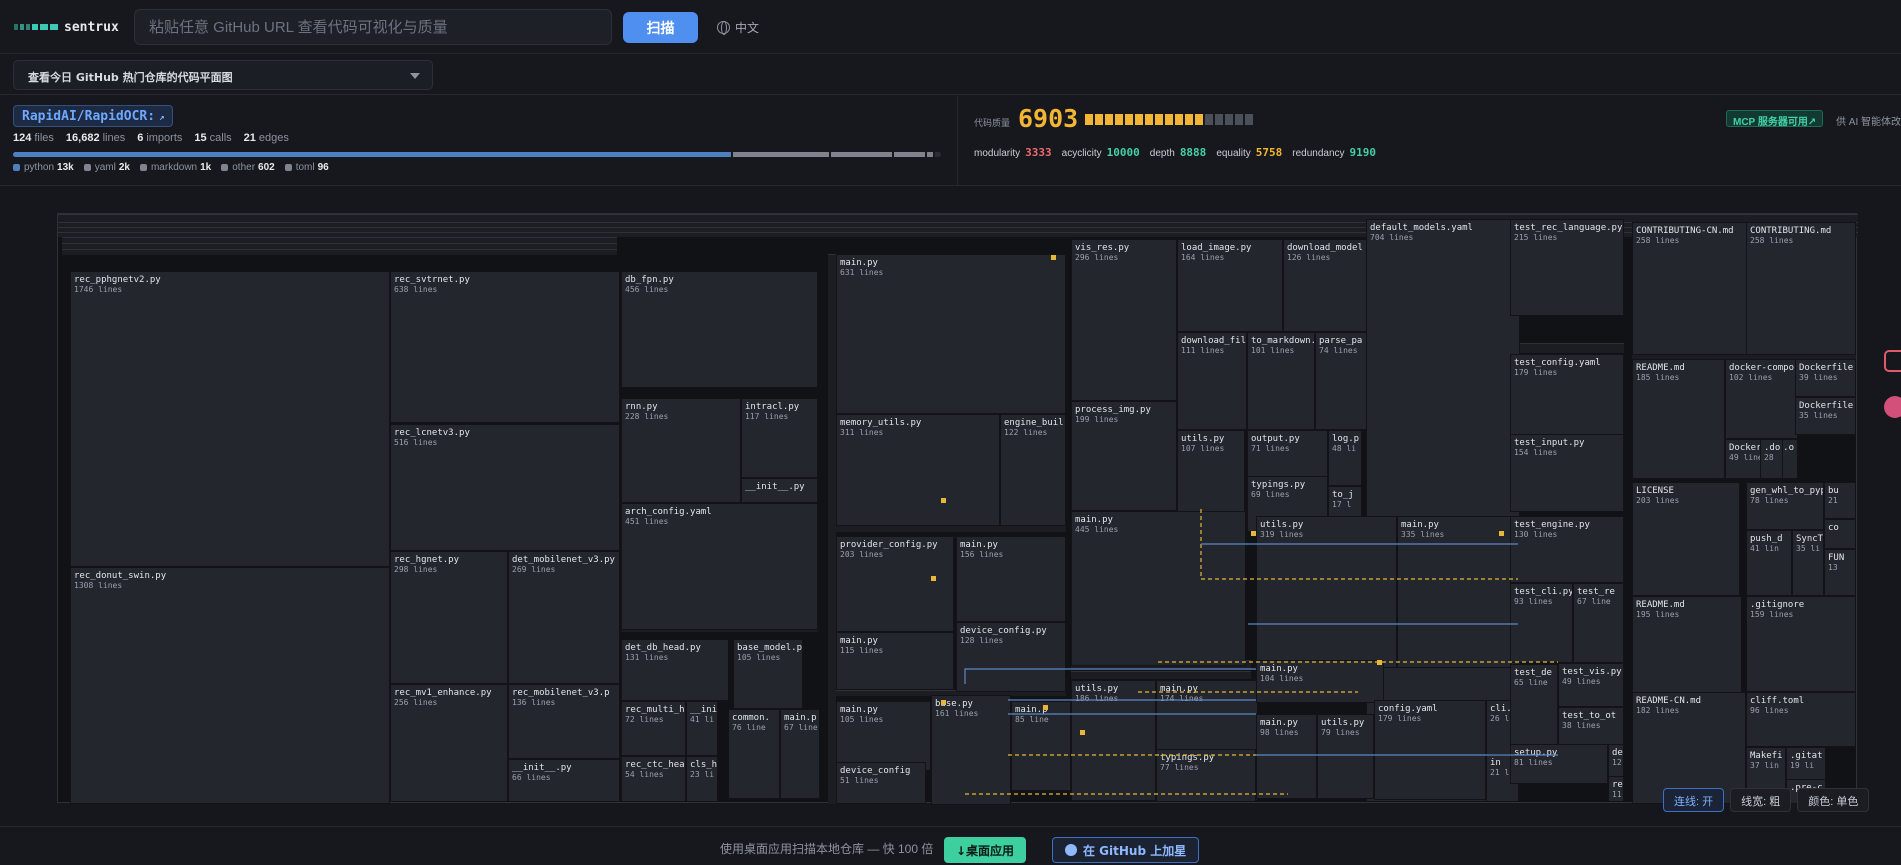 The image size is (1901, 865). I want to click on github-star-button: 在 GitHub 上加星, so click(1126, 850).